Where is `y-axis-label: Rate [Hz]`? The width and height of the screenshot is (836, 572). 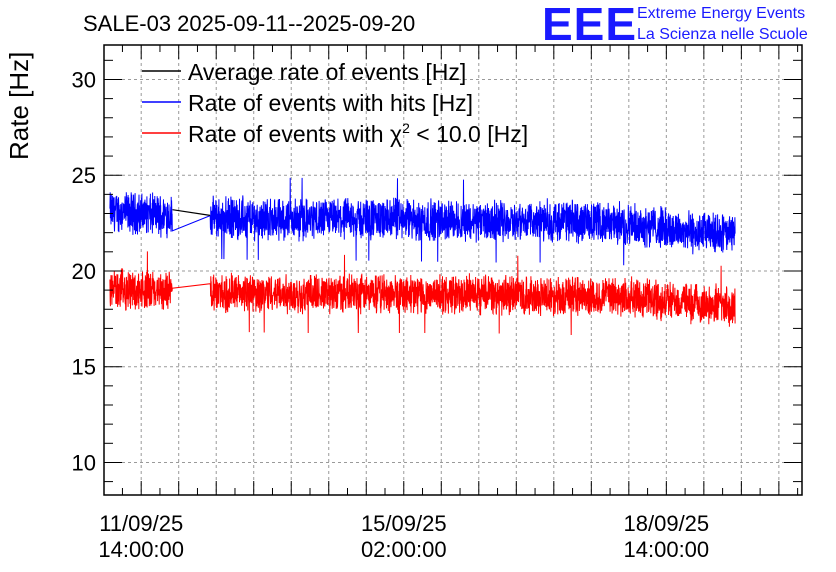
y-axis-label: Rate [Hz] is located at coordinates (19, 106).